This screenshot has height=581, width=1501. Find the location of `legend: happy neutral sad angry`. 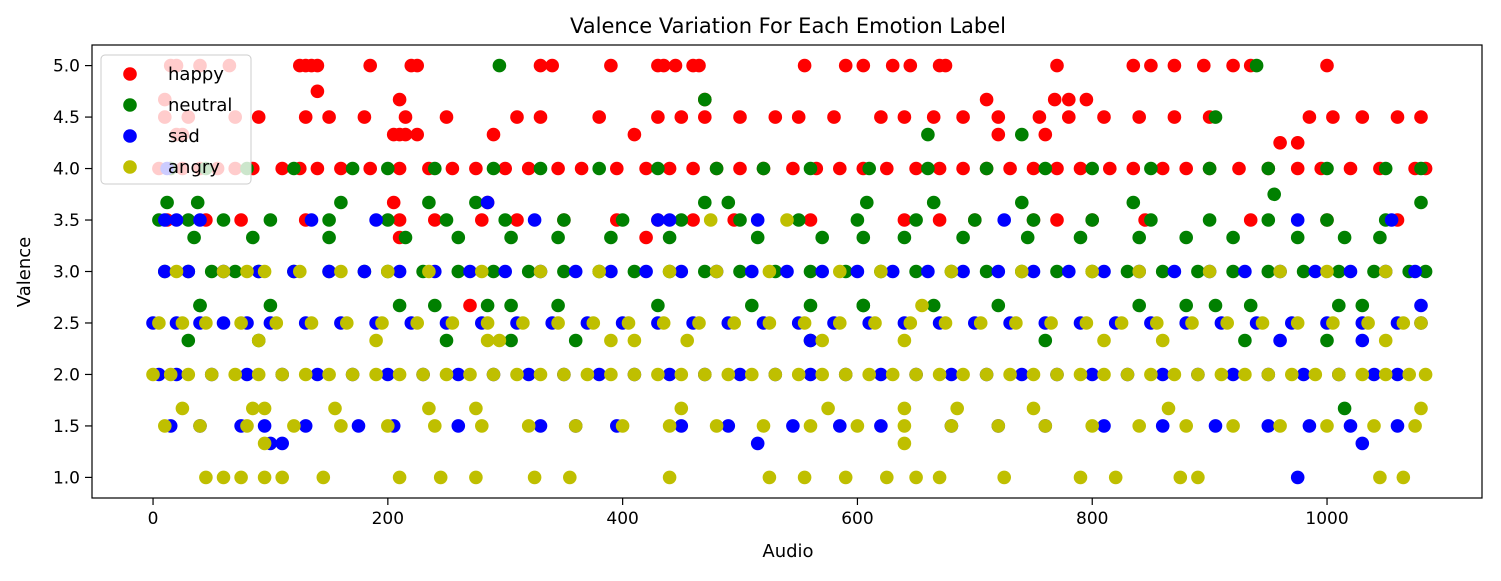

legend: happy neutral sad angry is located at coordinates (176, 119).